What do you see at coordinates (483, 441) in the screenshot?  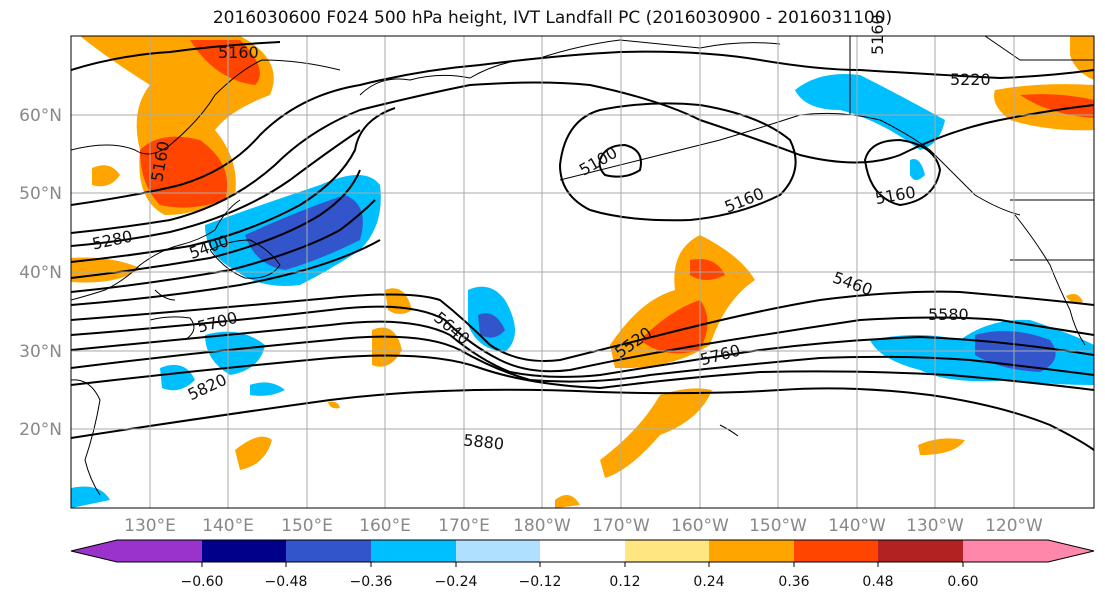 I see `contour-label: 5880` at bounding box center [483, 441].